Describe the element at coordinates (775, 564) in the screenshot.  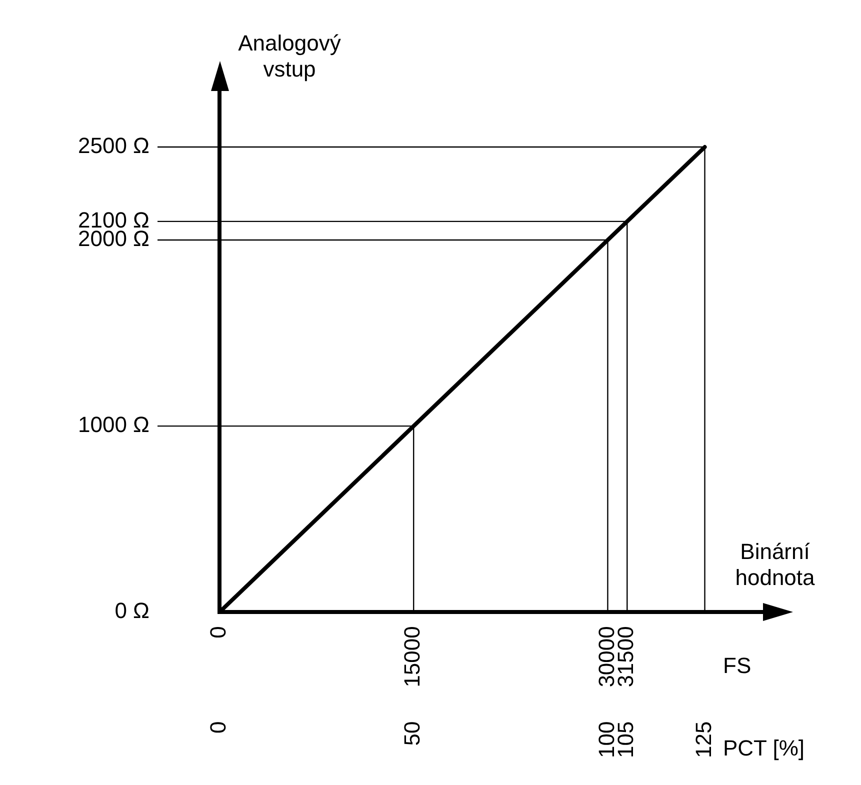
I see `x-axis-title: Binární hodnota` at that location.